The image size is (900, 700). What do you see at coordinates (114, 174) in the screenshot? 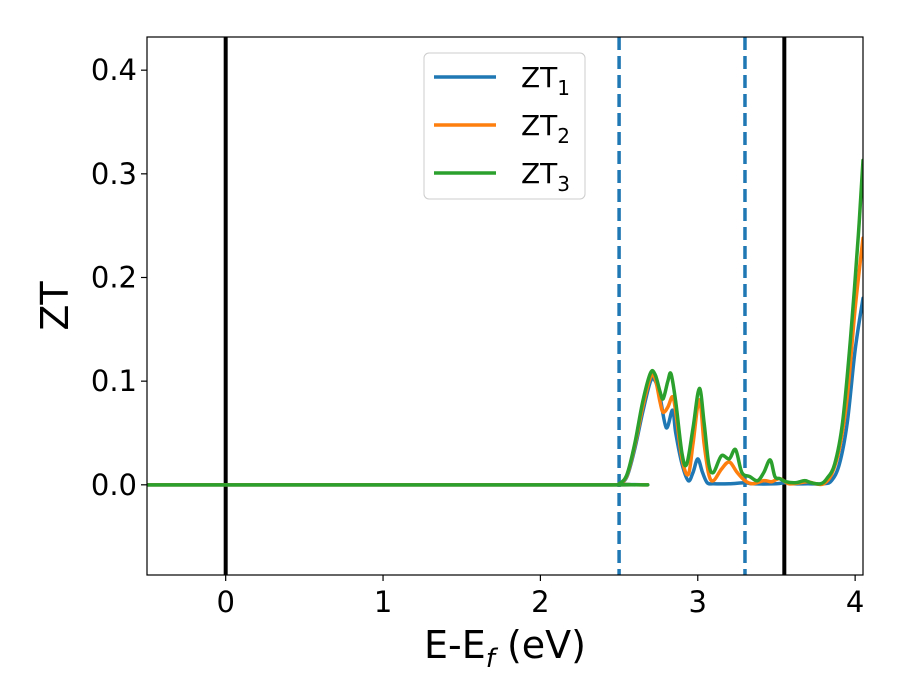
I see `y-tick-label: 0.3` at bounding box center [114, 174].